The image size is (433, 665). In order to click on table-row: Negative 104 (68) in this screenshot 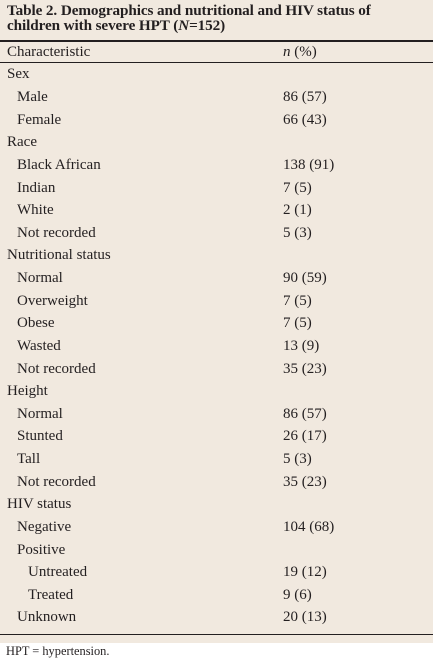, I will do `click(216, 527)`.